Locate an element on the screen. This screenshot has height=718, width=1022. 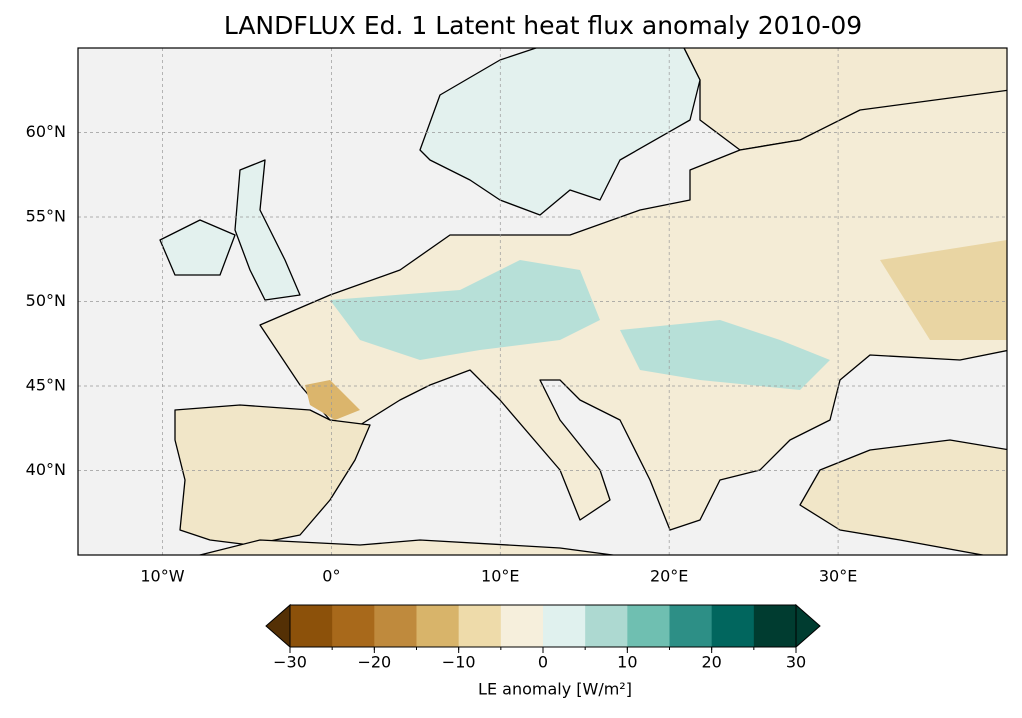
colorbar-tick-label: 20 is located at coordinates (711, 662).